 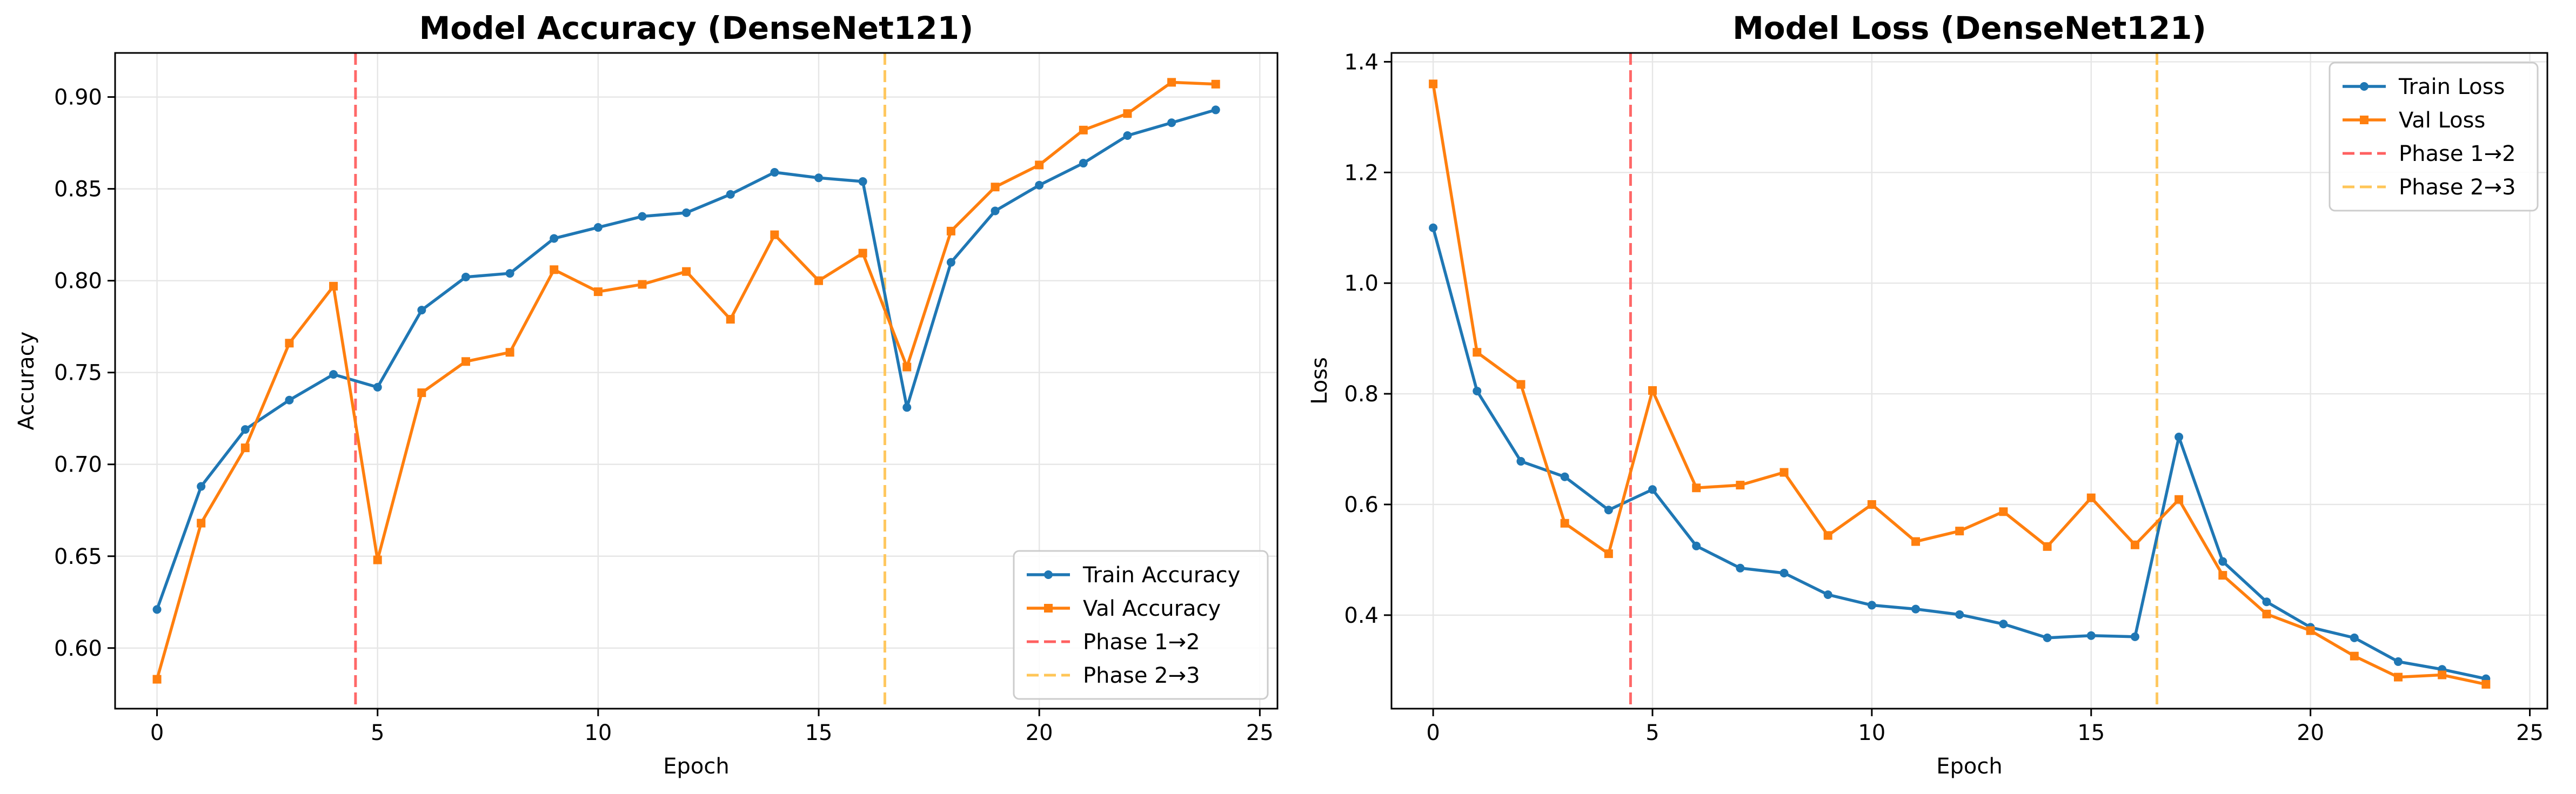 I want to click on x-tick-label: 25, so click(x=1260, y=733).